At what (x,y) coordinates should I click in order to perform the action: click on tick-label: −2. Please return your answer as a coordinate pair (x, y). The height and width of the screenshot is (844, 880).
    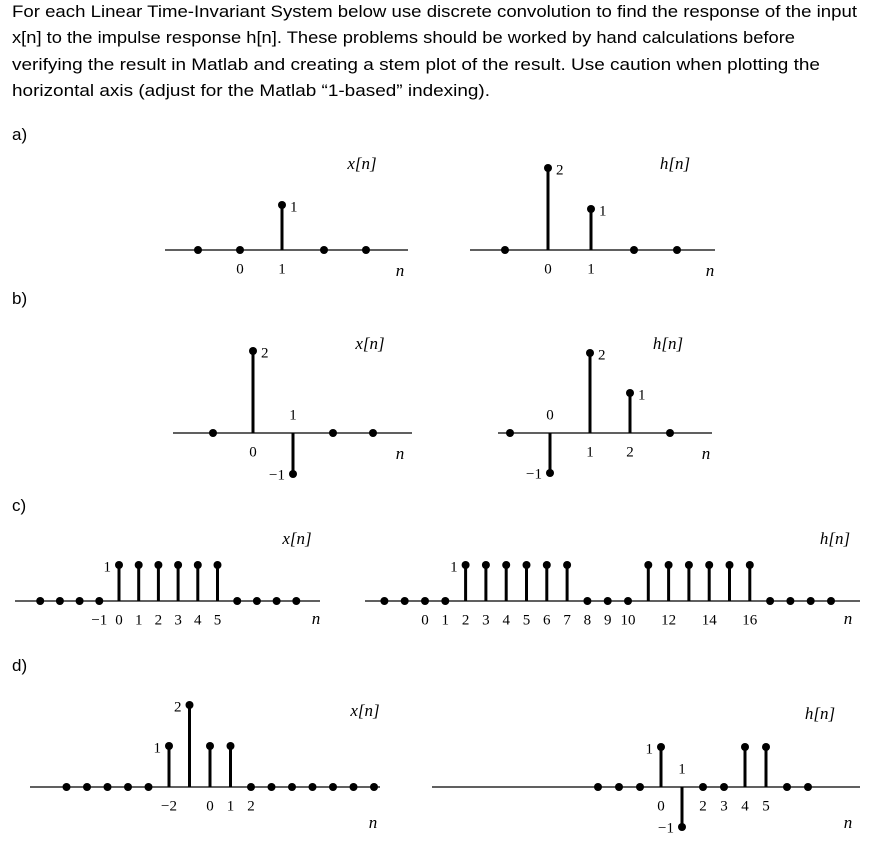
    Looking at the image, I should click on (169, 806).